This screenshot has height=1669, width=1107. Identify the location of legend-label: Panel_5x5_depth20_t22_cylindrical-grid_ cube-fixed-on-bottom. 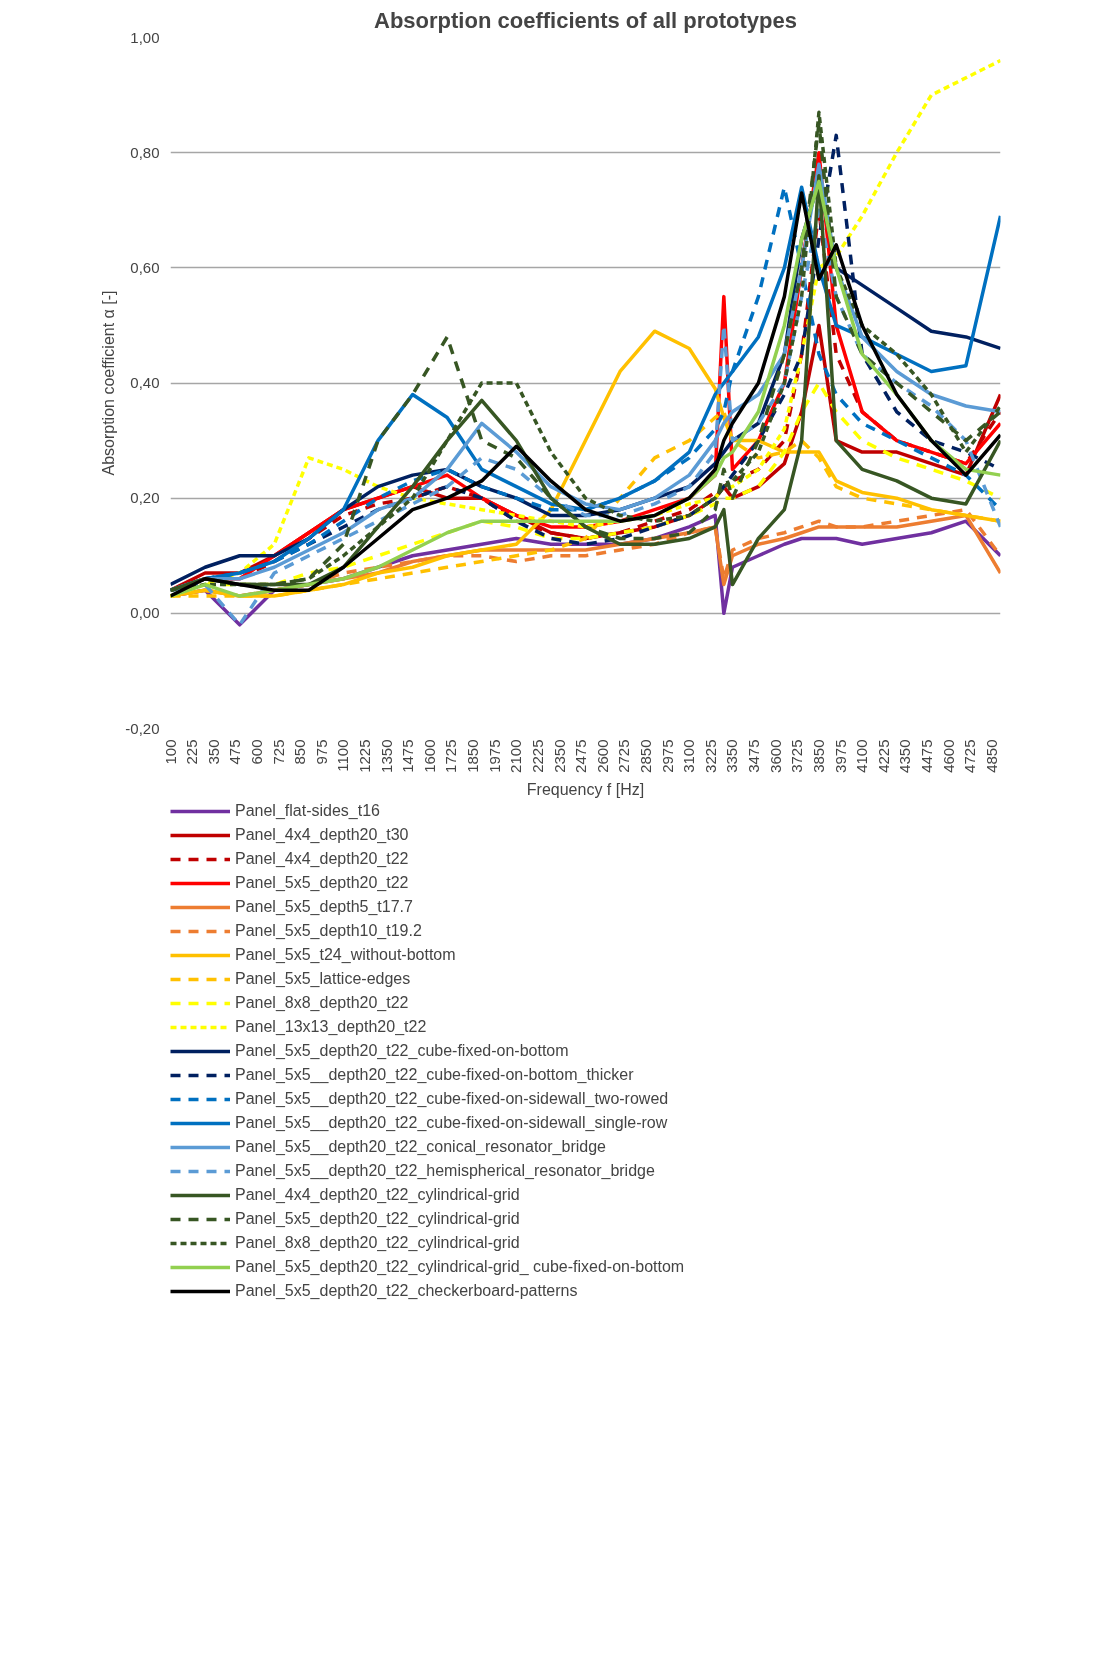
(460, 1267).